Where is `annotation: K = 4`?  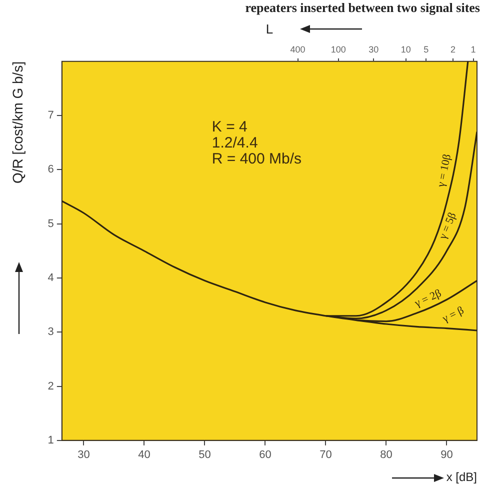
annotation: K = 4 is located at coordinates (230, 127).